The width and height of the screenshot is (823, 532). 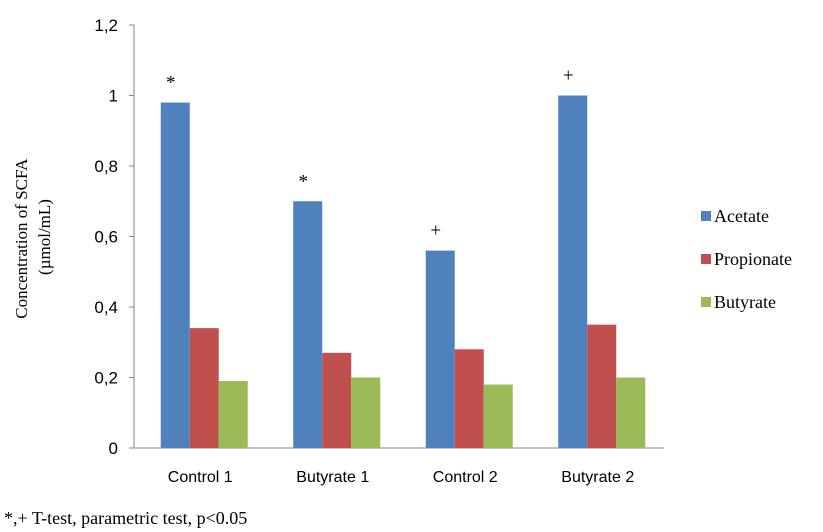 I want to click on y-tick-label: 0,8, so click(x=106, y=166).